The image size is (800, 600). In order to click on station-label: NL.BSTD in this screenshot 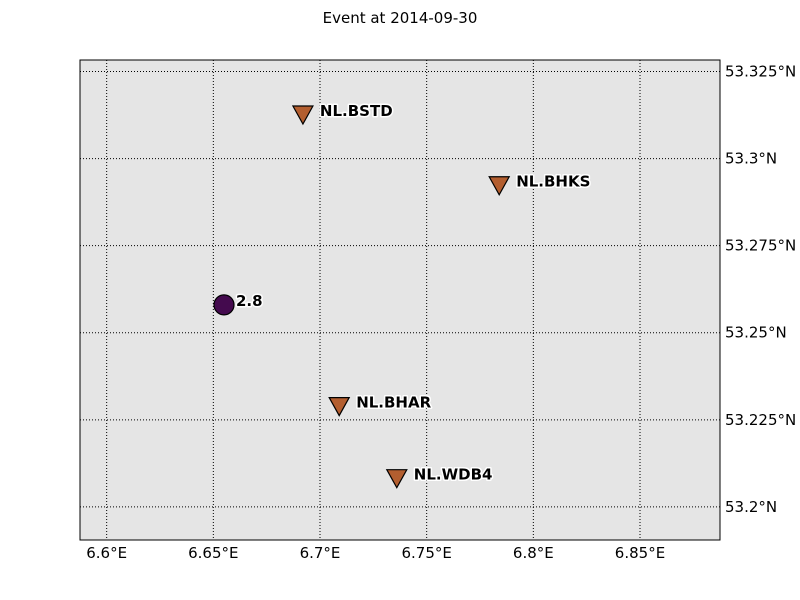, I will do `click(356, 111)`.